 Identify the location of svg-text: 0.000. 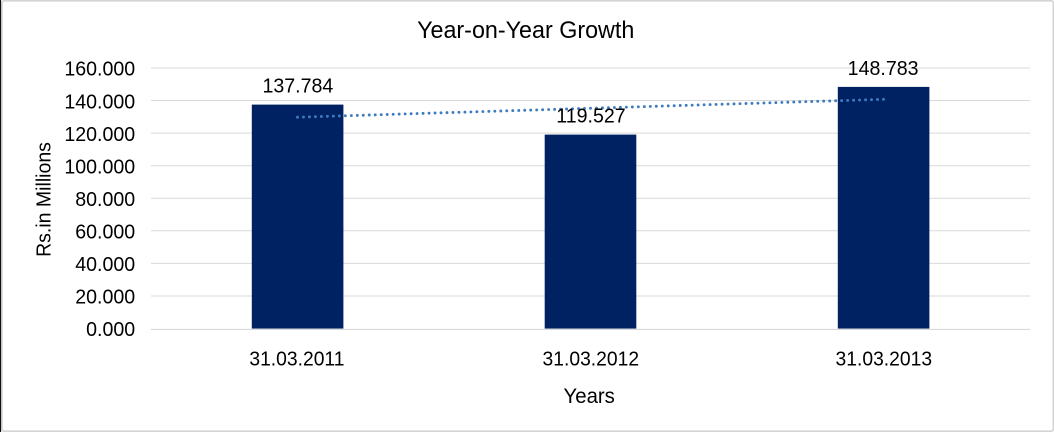
(110, 330).